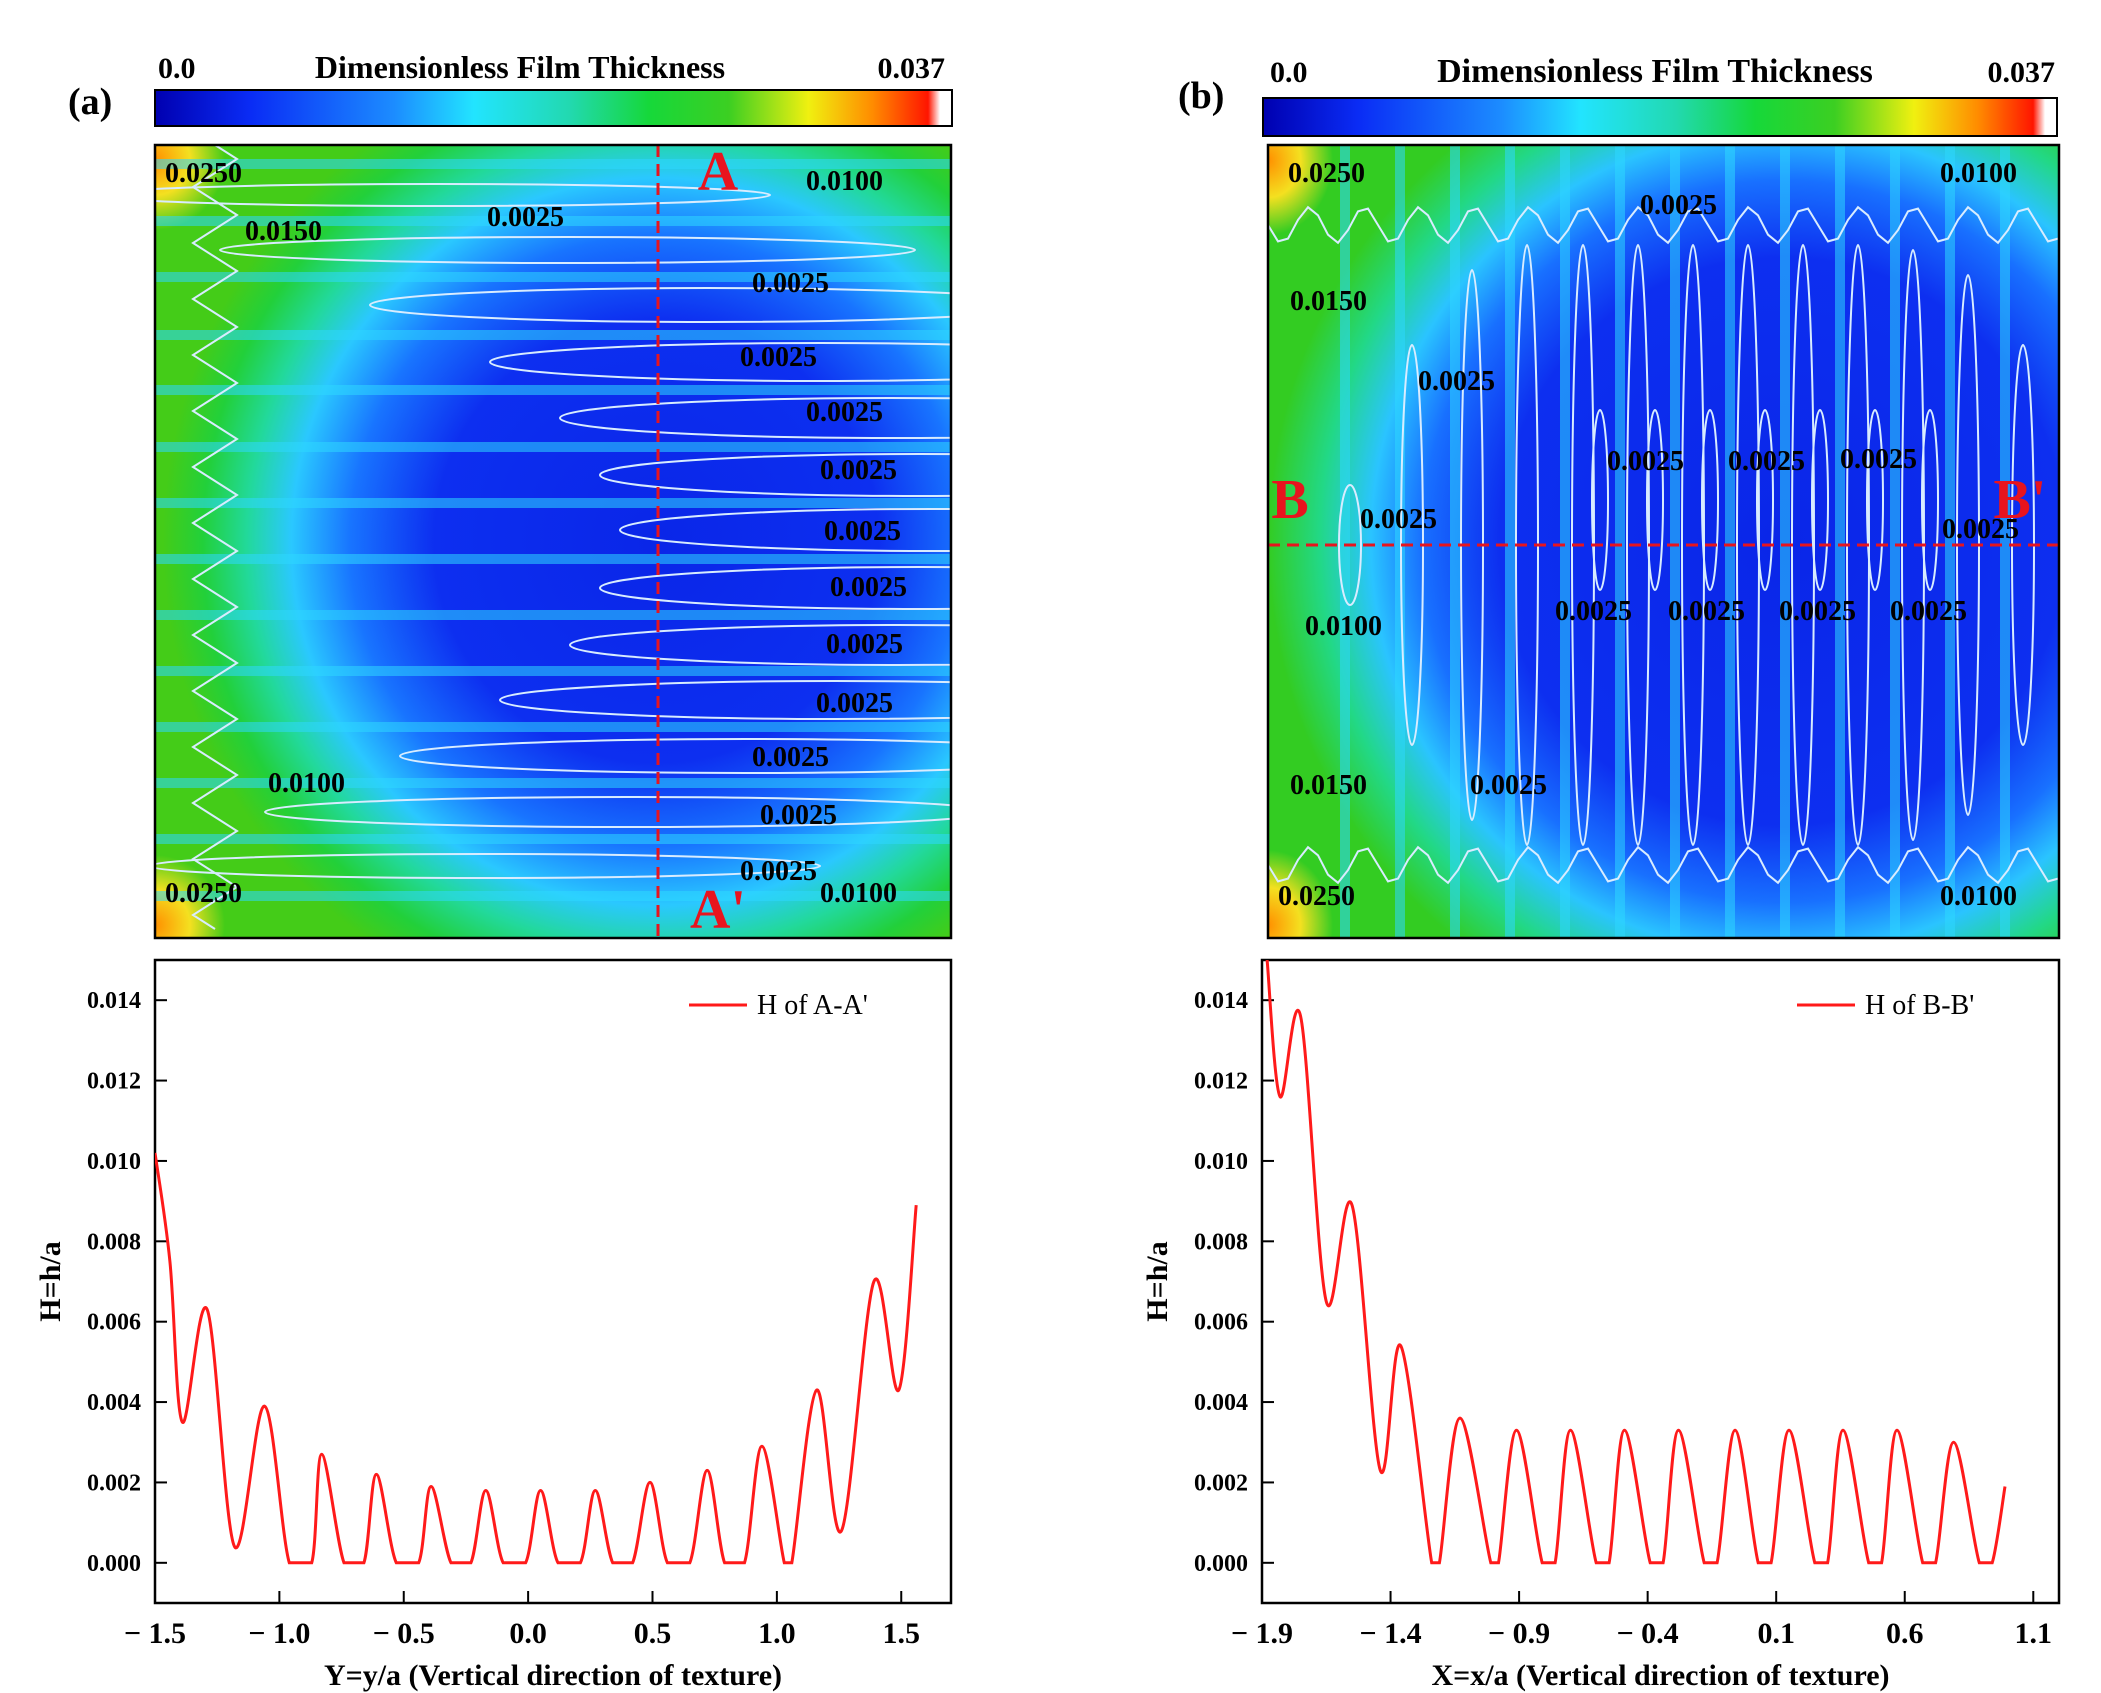  I want to click on colorbar-a, so click(553, 108).